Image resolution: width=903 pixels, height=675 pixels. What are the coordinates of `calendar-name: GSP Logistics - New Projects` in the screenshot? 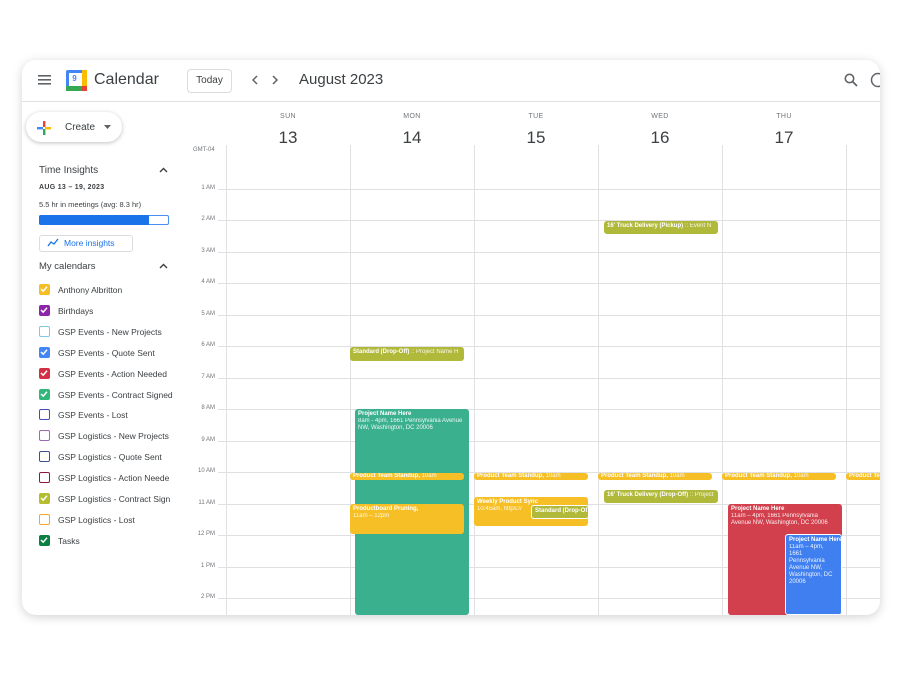 It's located at (113, 436).